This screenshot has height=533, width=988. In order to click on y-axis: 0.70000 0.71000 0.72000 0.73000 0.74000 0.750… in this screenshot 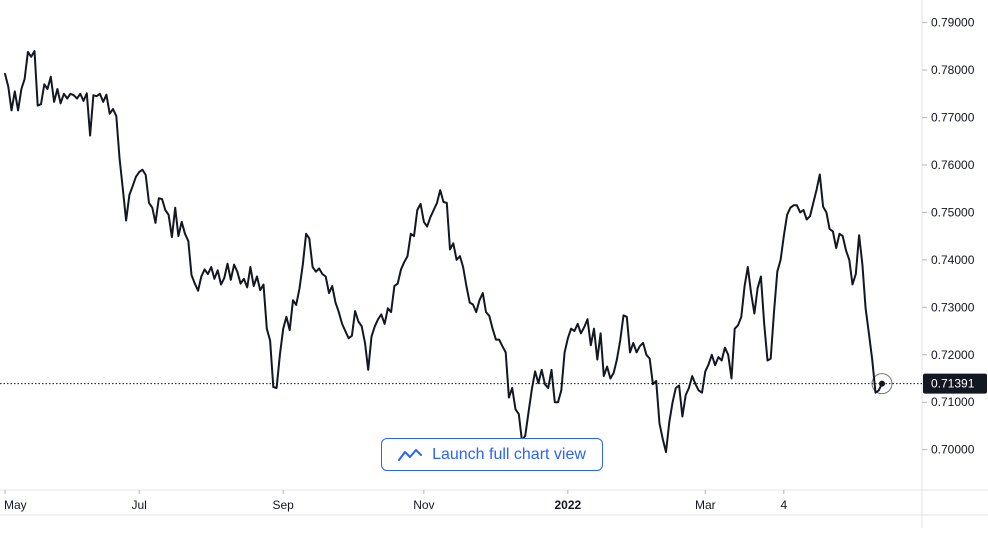, I will do `click(948, 236)`.